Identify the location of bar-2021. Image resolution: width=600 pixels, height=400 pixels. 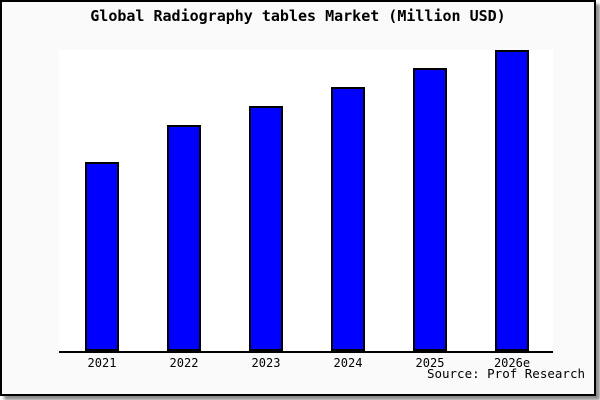
(102, 256).